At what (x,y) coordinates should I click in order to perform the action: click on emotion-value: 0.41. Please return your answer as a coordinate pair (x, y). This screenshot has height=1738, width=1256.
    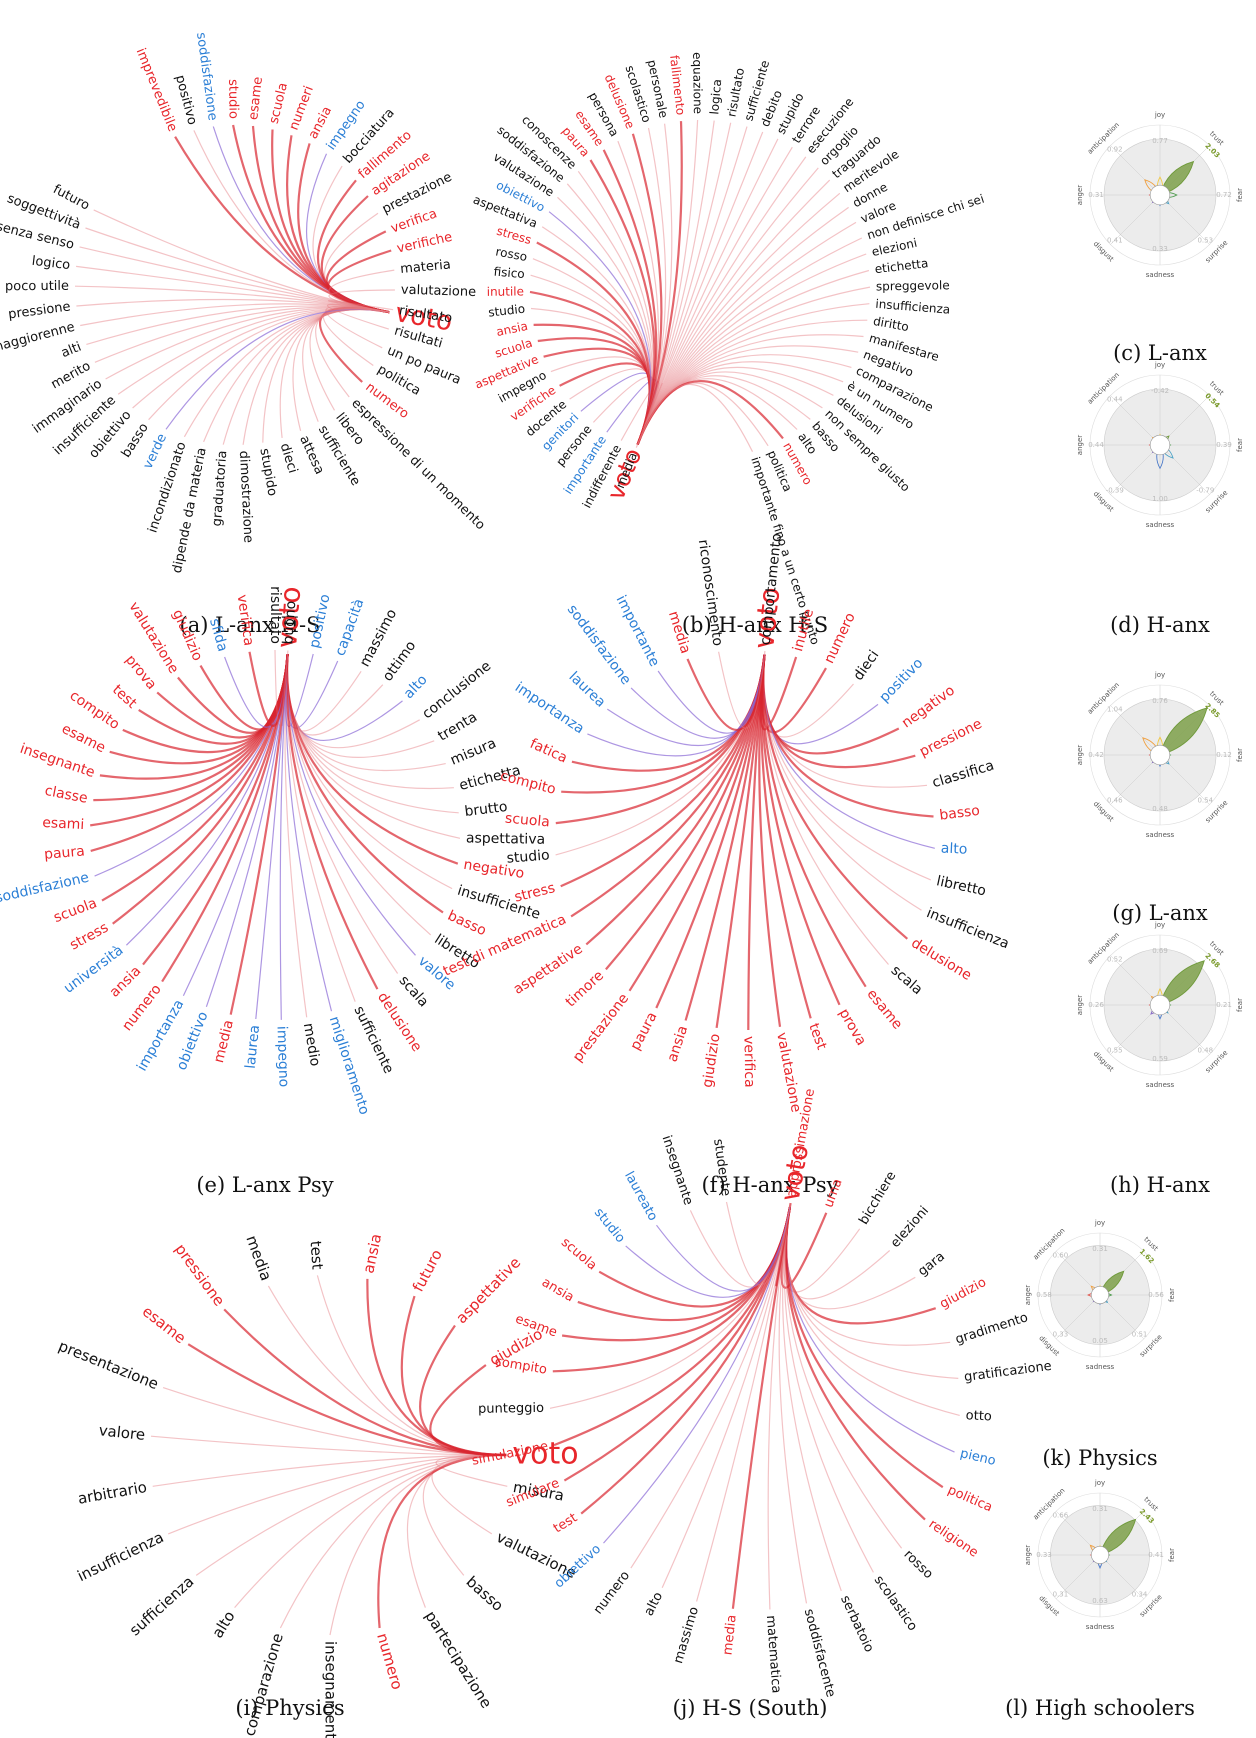
    Looking at the image, I should click on (1156, 1555).